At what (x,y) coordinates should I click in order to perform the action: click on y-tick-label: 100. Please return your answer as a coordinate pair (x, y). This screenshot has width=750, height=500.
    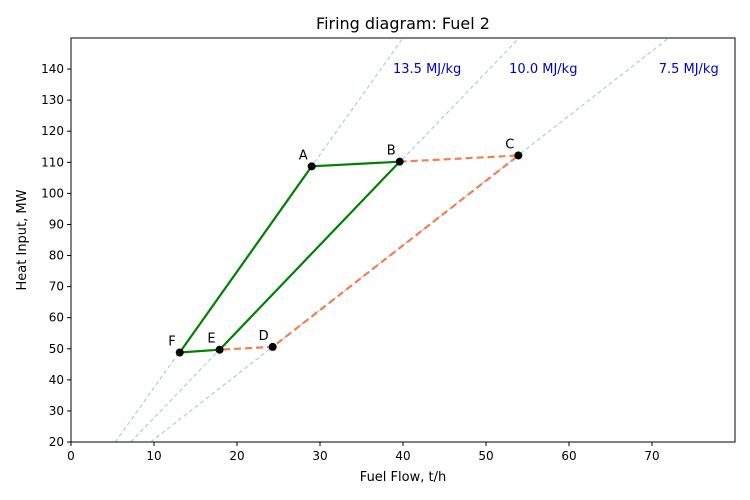
    Looking at the image, I should click on (52, 193).